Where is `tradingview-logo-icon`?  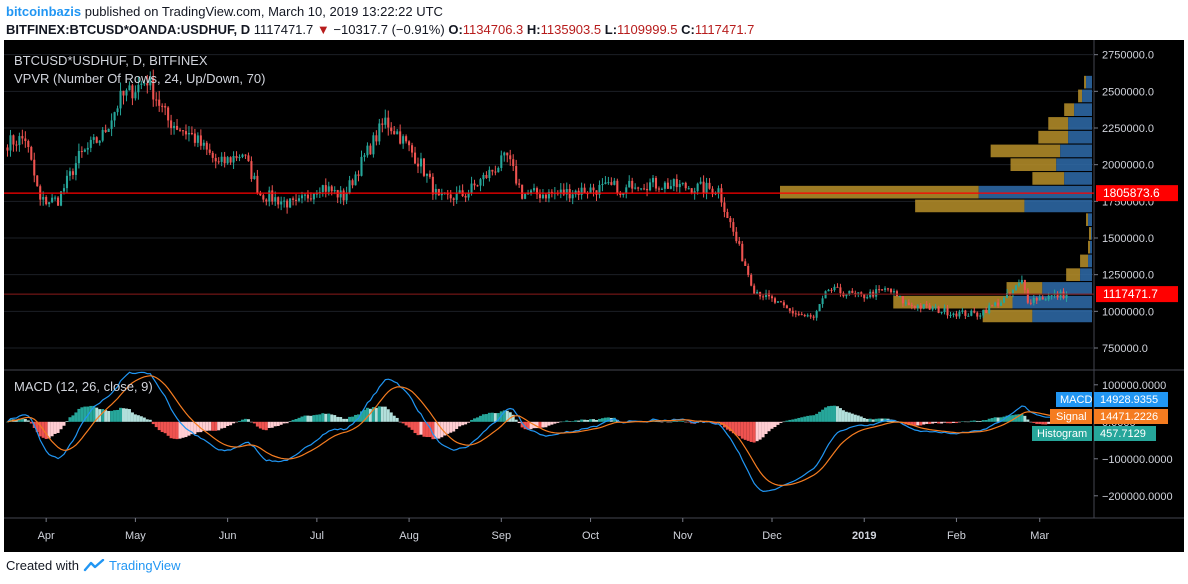
tradingview-logo-icon is located at coordinates (94, 564).